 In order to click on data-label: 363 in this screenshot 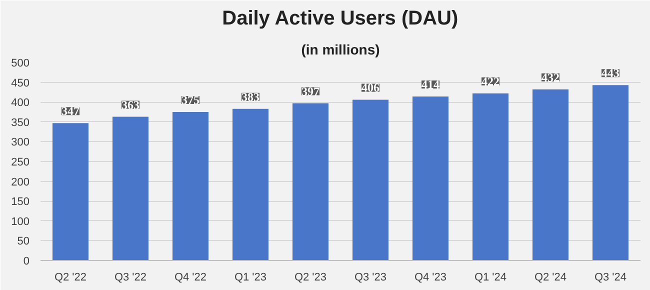, I will do `click(131, 105)`.